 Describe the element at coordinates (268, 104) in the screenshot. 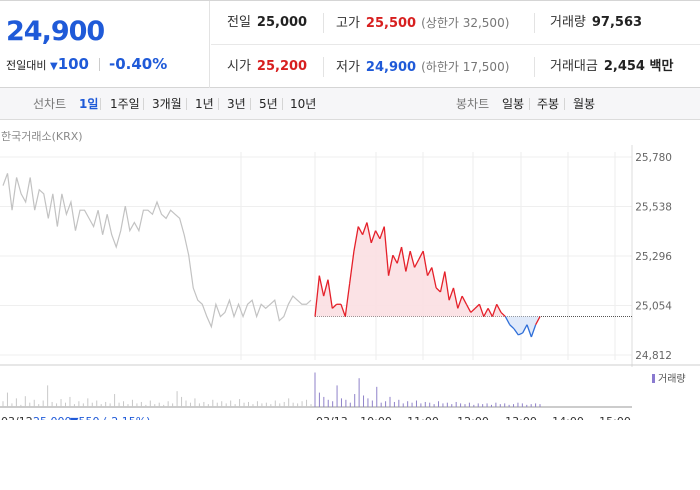

I see `period-5-years: 5년` at that location.